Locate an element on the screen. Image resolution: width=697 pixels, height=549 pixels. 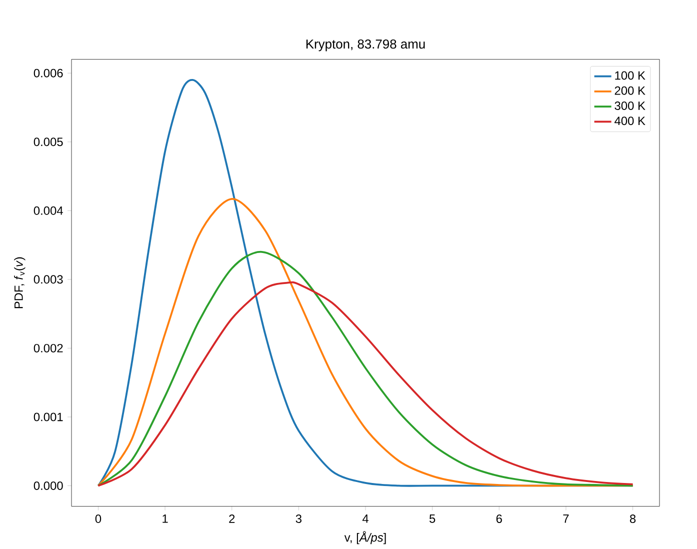
x-tick-label: 7 is located at coordinates (566, 518).